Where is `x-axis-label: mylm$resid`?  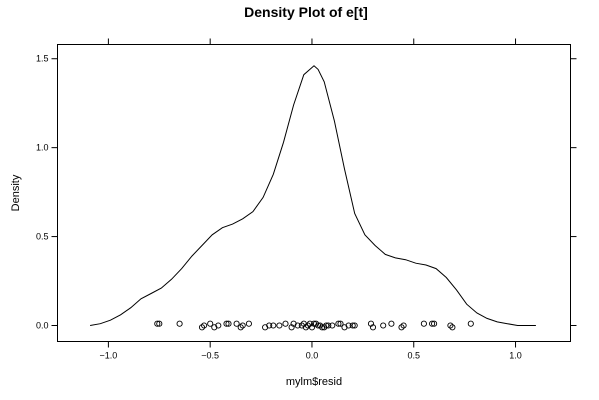
x-axis-label: mylm$resid is located at coordinates (314, 382).